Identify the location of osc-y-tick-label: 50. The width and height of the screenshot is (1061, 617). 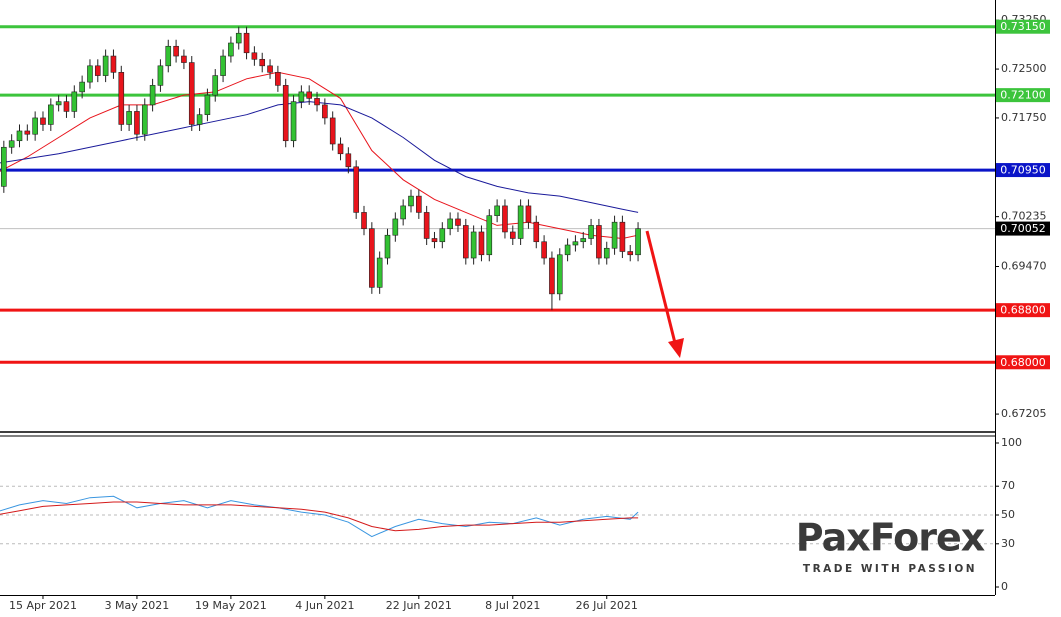
(1008, 514).